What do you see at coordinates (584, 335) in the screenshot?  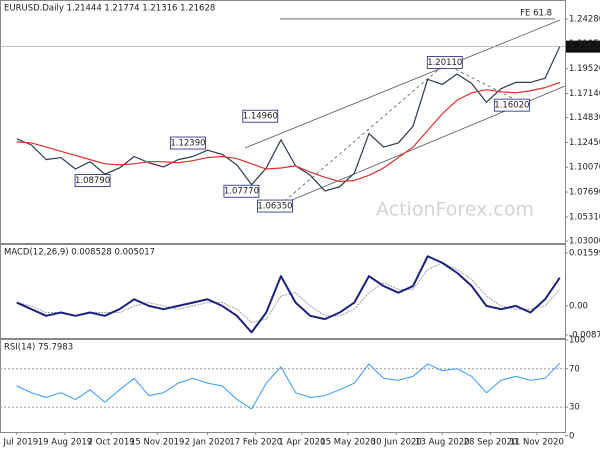 I see `y-tick-label: -0.00876` at bounding box center [584, 335].